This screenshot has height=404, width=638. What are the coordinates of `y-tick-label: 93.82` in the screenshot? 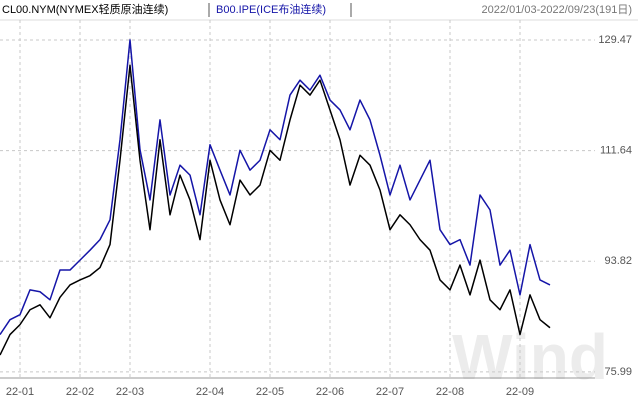 It's located at (618, 261).